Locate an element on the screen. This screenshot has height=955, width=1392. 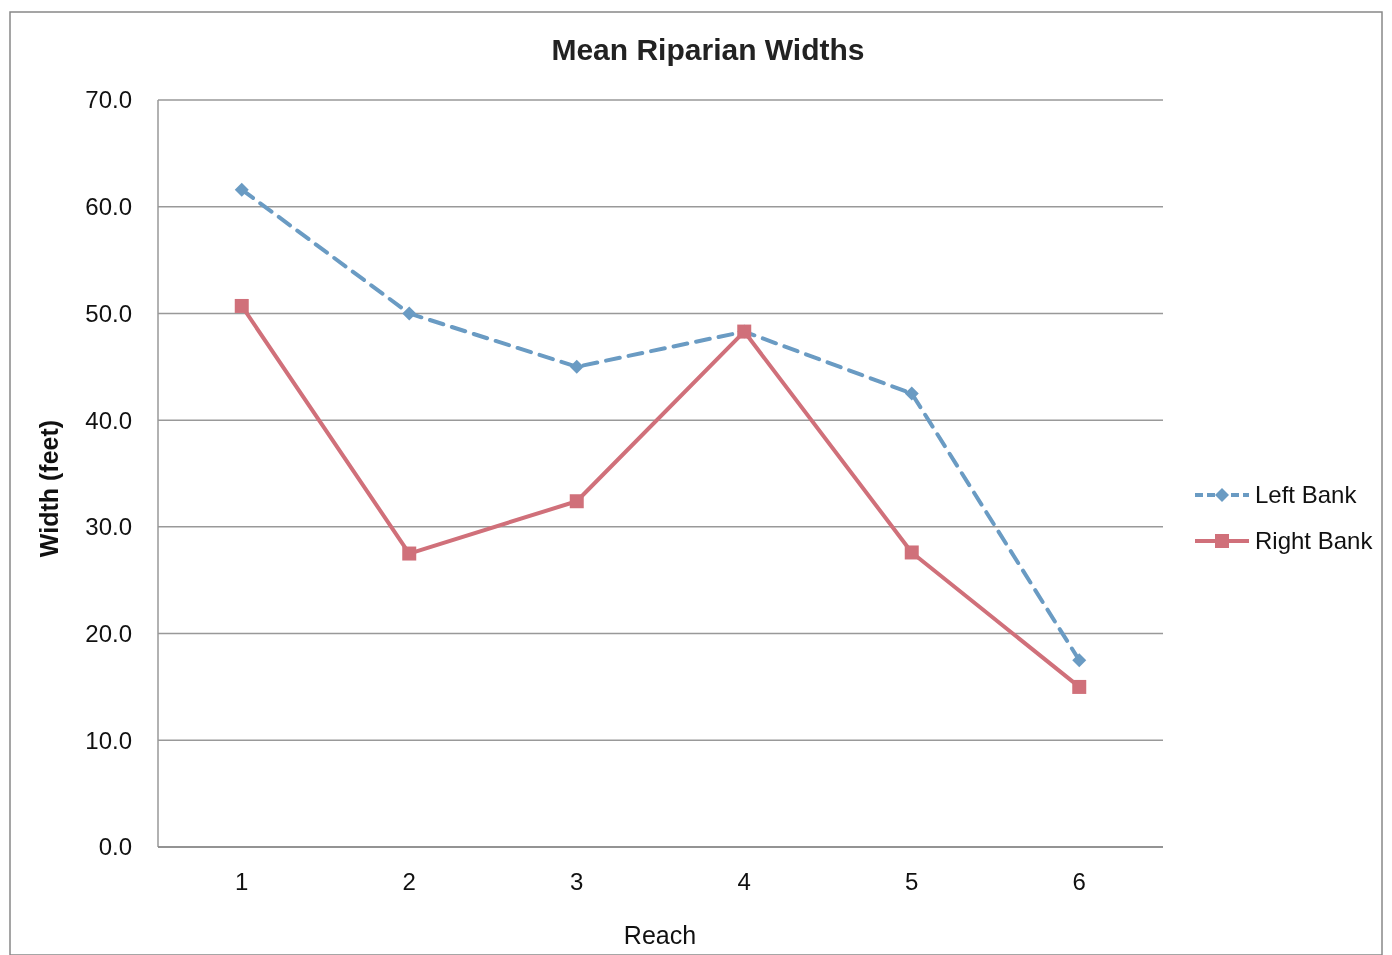
x-tick-label: 2 is located at coordinates (409, 881).